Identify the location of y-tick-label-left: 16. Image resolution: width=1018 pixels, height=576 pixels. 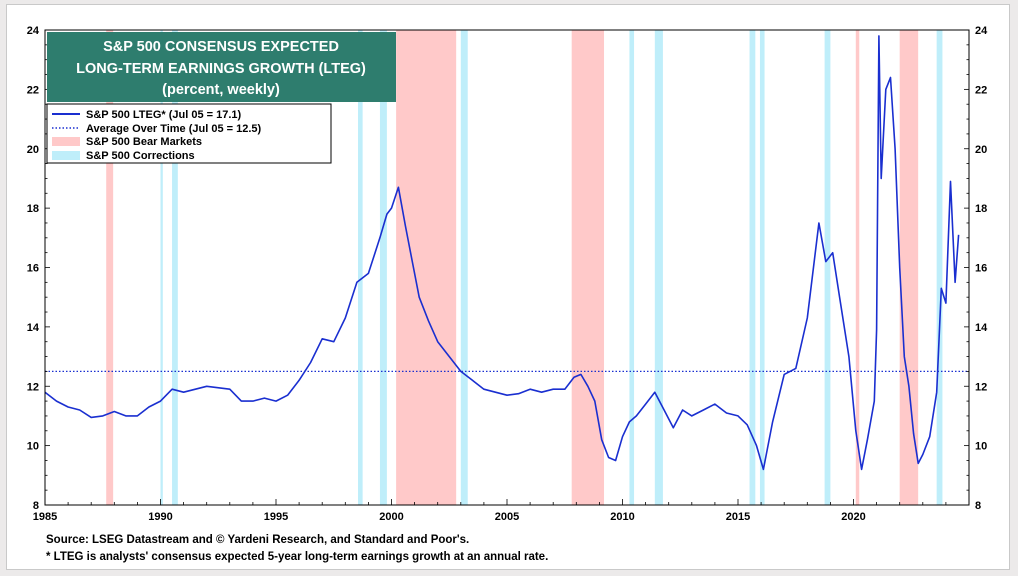
(33, 269).